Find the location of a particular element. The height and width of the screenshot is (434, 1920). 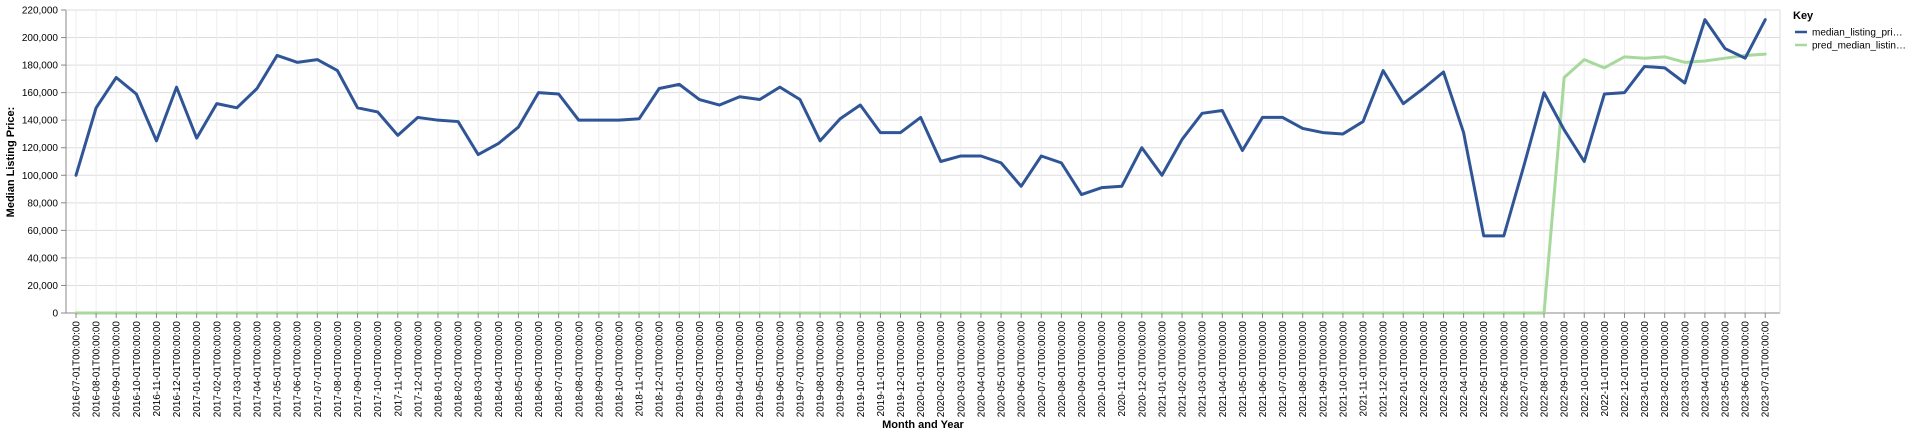

x-tick-label: 2019-12-01T00:00:00 is located at coordinates (901, 369).